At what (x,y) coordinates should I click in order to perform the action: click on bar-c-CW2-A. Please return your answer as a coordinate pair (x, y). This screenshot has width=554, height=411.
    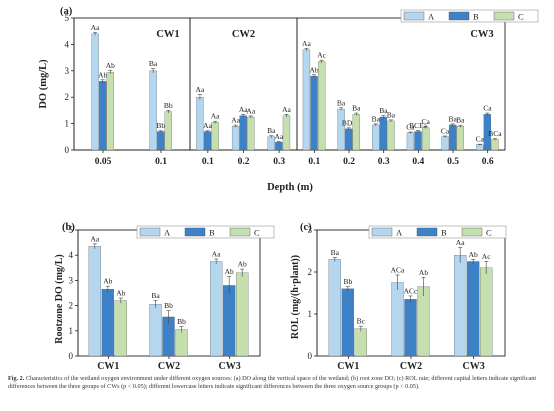
    Looking at the image, I should click on (397, 319).